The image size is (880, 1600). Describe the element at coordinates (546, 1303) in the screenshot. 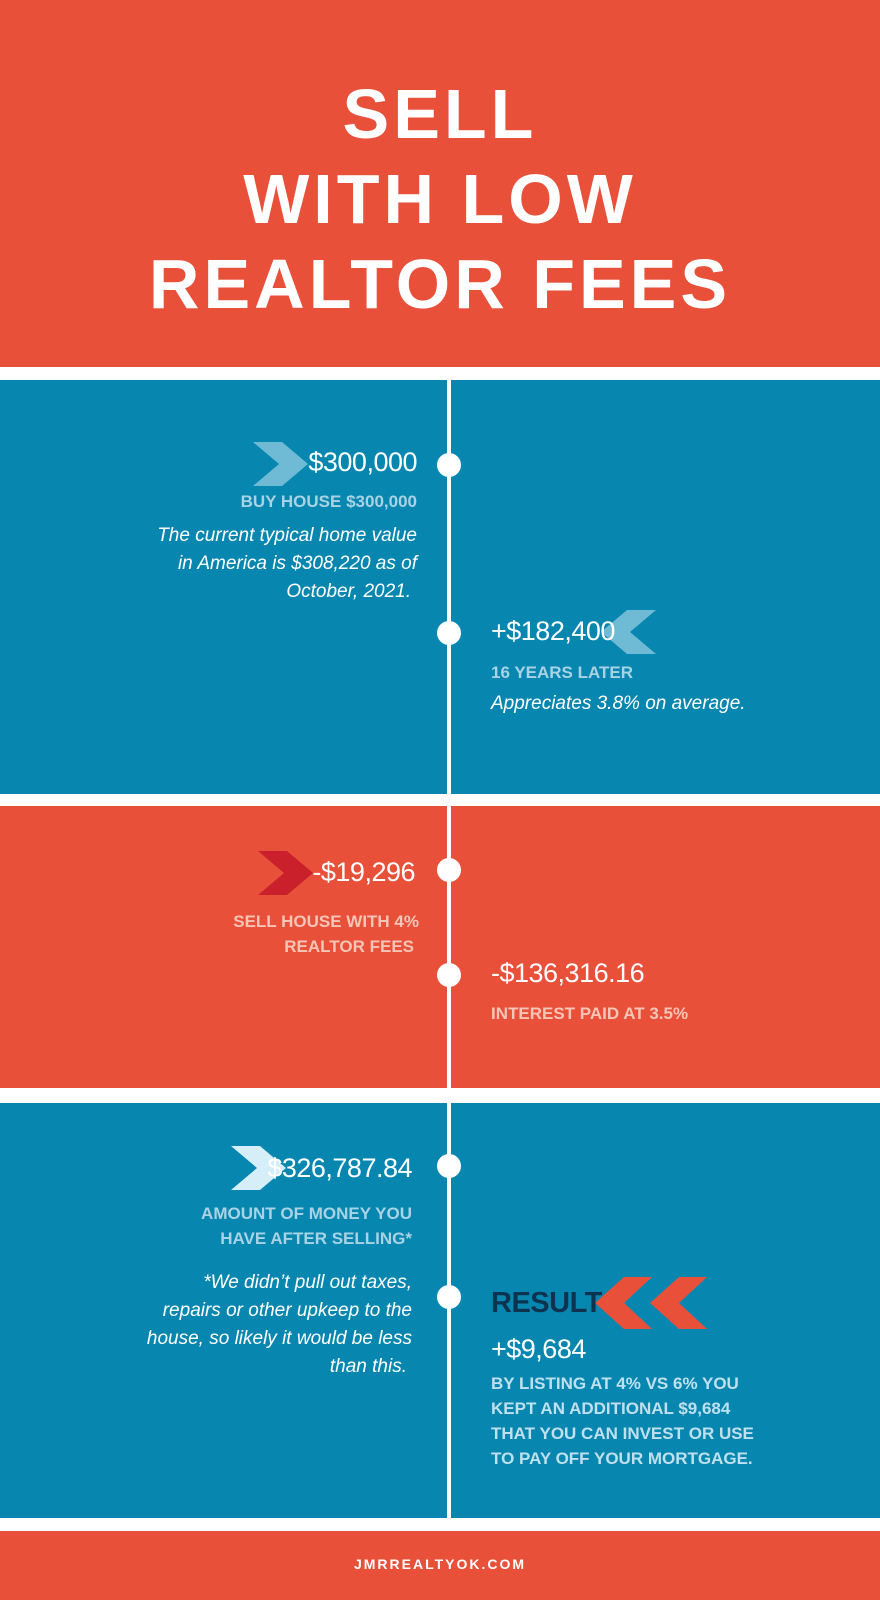

I see `result-label: RESULT` at that location.